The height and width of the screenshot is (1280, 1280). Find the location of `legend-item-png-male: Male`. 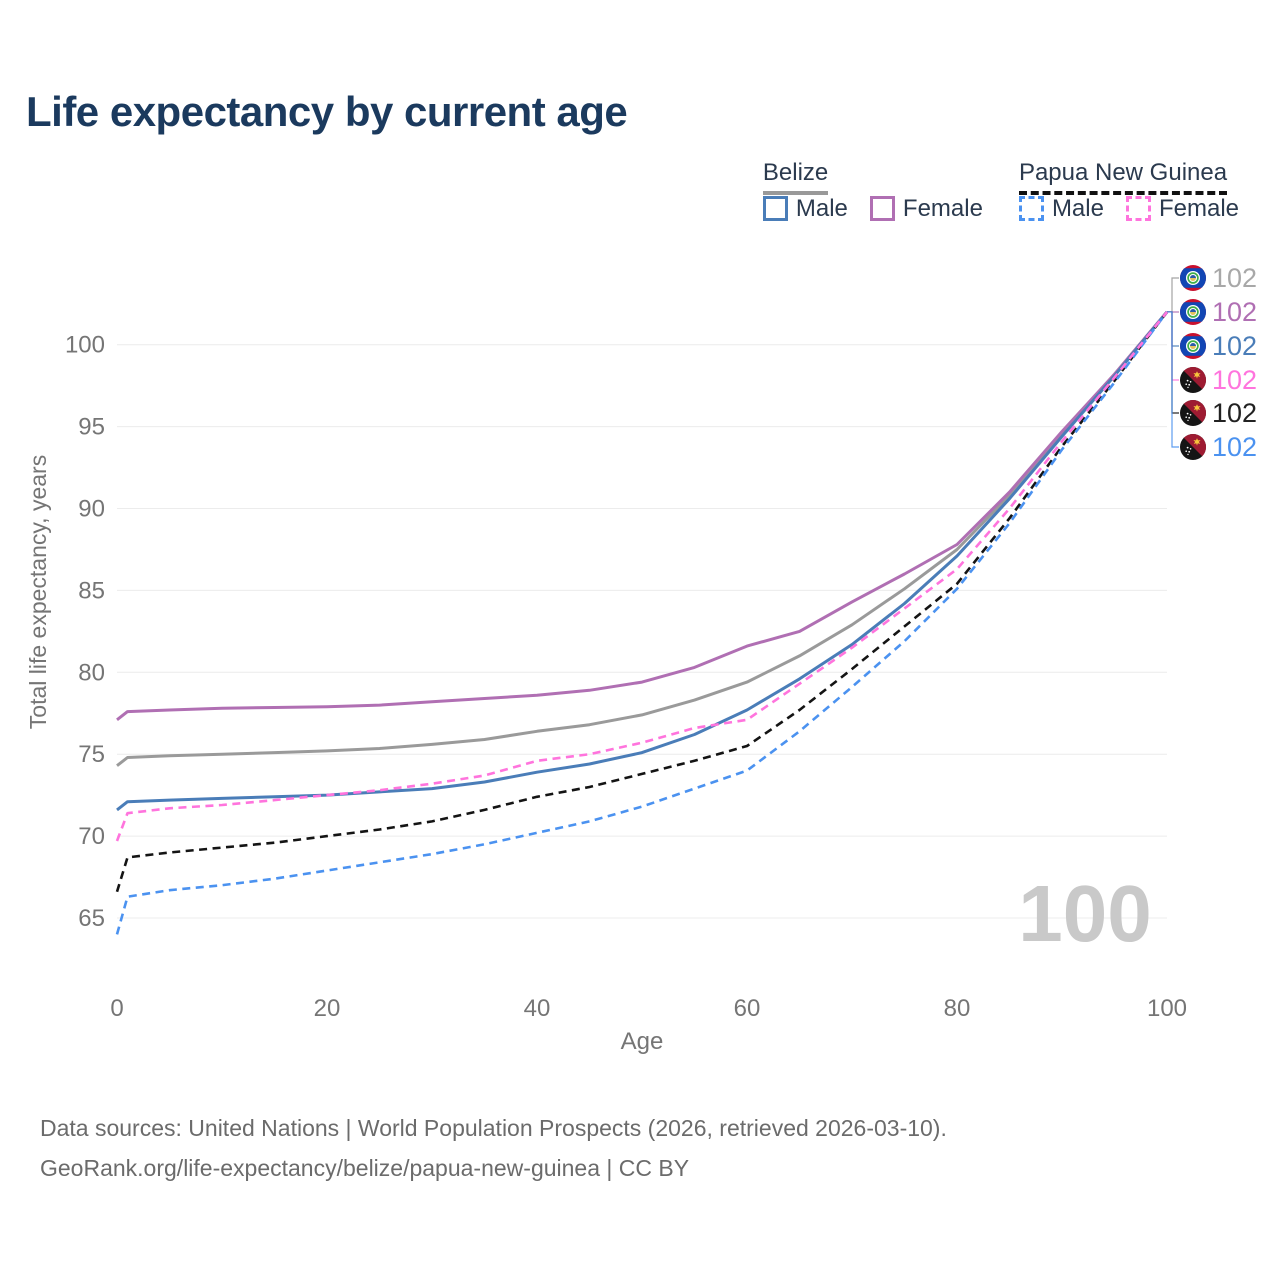

legend-item-png-male: Male is located at coordinates (1061, 208).